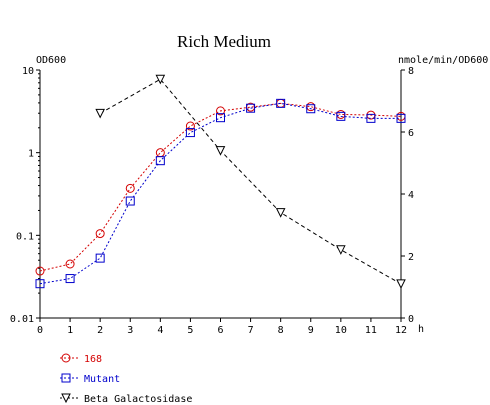 The height and width of the screenshot is (405, 490). I want to click on y-left-tick-label: 0.01, so click(22, 319).